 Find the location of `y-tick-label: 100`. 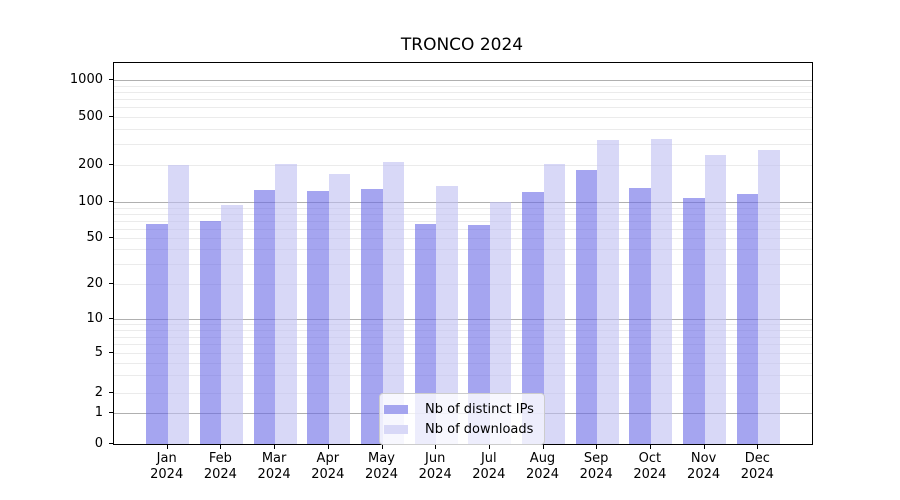

y-tick-label: 100 is located at coordinates (90, 201).